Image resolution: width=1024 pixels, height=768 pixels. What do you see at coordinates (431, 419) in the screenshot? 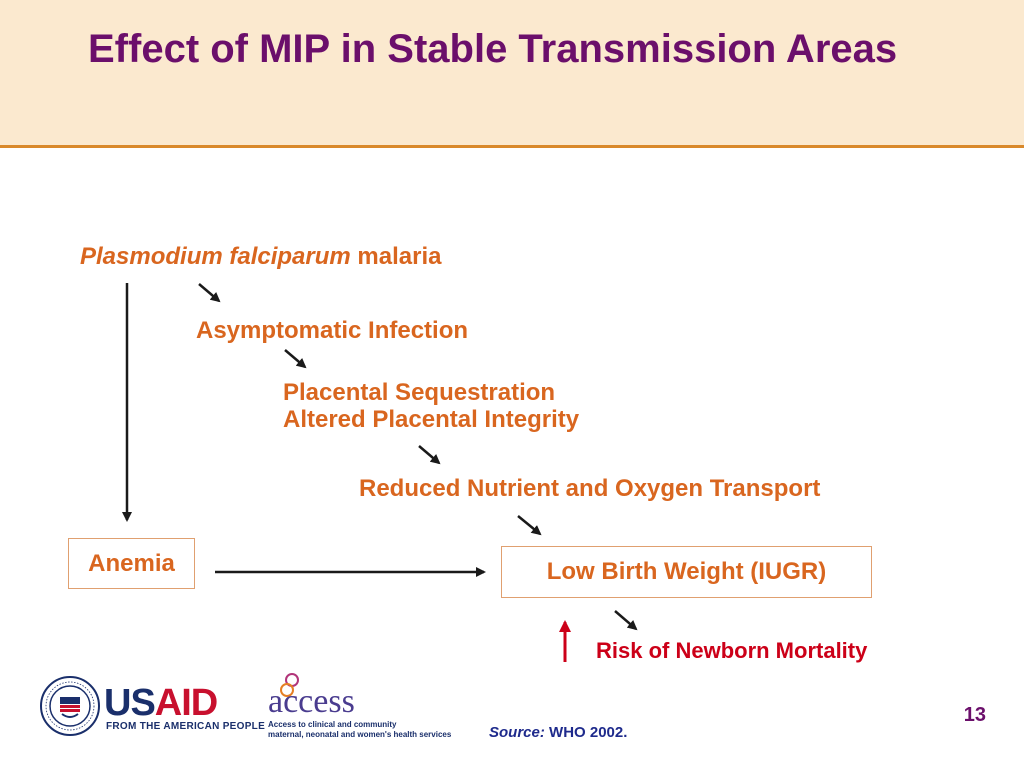
I see `node-altered-placental-integrity: Altered Placental Integrity` at bounding box center [431, 419].